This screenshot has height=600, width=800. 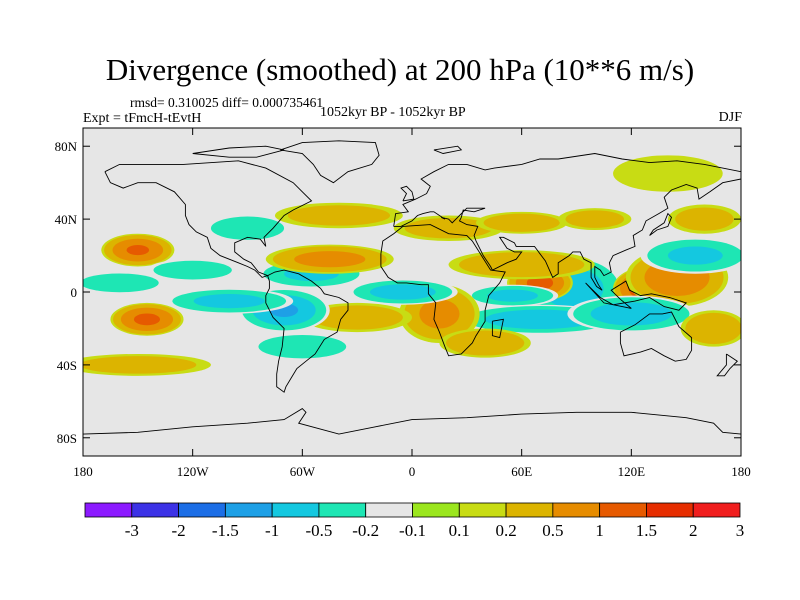 What do you see at coordinates (238, 151) in the screenshot?
I see `coast-arctic-islands` at bounding box center [238, 151].